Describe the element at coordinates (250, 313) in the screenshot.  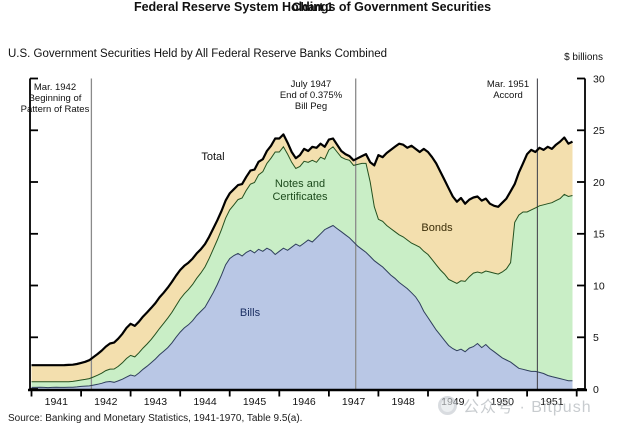
I see `series-label-bills: Bills` at that location.